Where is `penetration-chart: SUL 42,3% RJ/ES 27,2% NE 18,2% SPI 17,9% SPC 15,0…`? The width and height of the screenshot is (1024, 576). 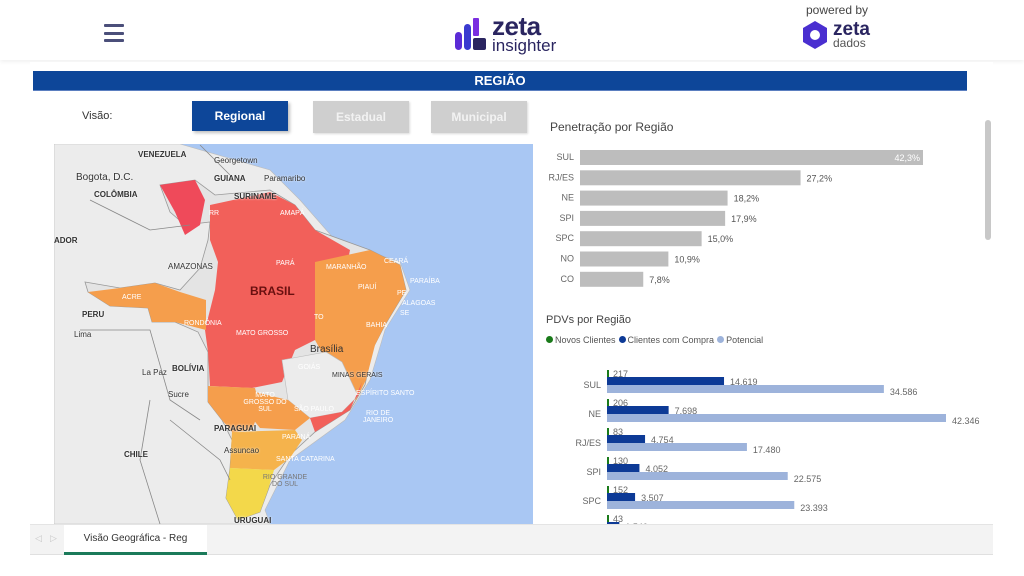
penetration-chart: SUL 42,3% RJ/ES 27,2% NE 18,2% SPI 17,9% SPC 15,0… is located at coordinates (735, 218).